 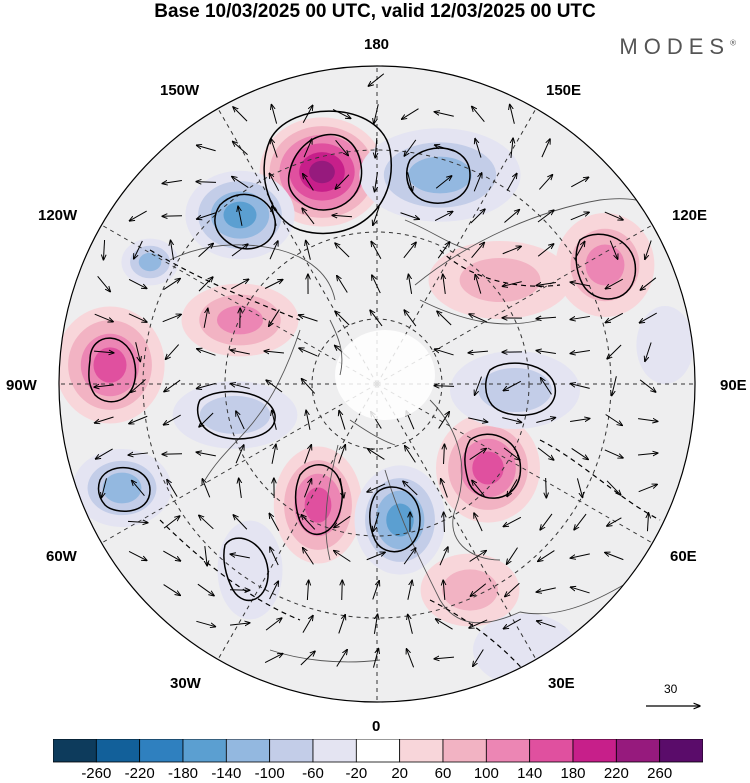 I want to click on anomaly-negative-europe-north, so click(x=400, y=520).